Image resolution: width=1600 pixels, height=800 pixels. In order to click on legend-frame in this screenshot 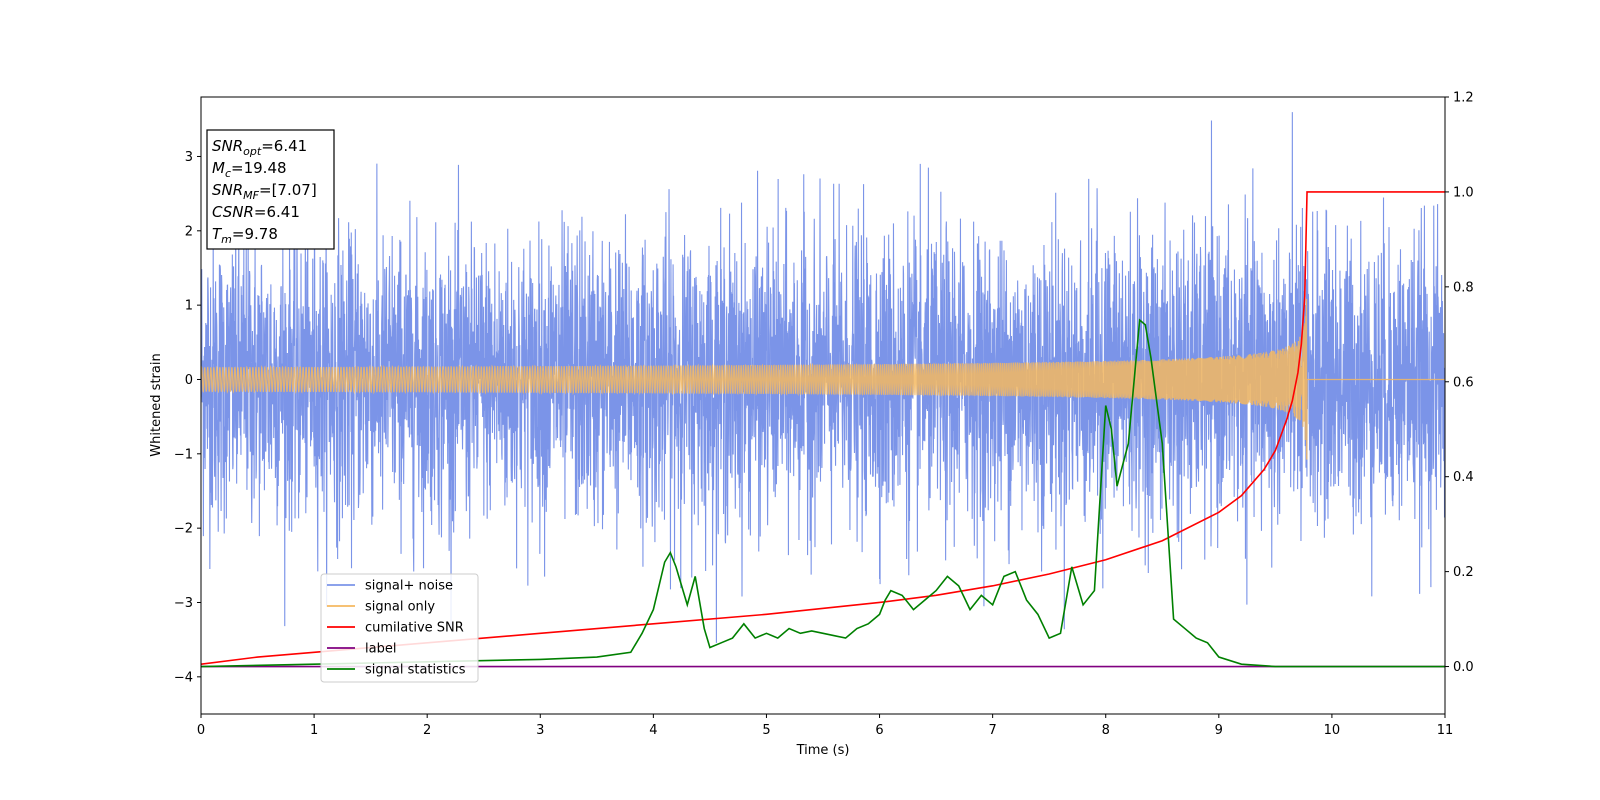, I will do `click(399, 628)`.